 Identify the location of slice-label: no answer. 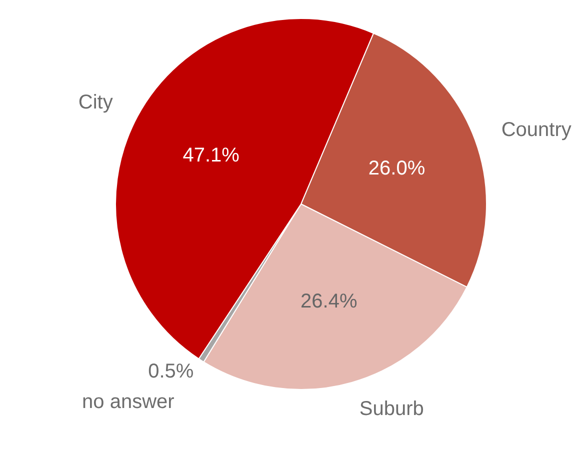
(128, 402).